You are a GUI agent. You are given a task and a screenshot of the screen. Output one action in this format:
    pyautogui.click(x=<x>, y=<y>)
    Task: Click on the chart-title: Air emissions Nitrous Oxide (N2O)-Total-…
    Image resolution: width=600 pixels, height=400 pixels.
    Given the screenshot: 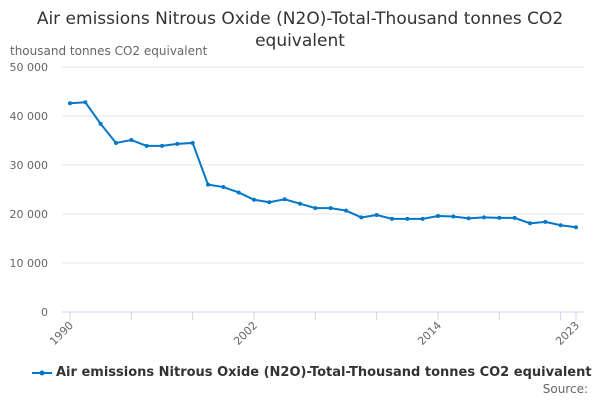 What is the action you would take?
    pyautogui.click(x=300, y=30)
    